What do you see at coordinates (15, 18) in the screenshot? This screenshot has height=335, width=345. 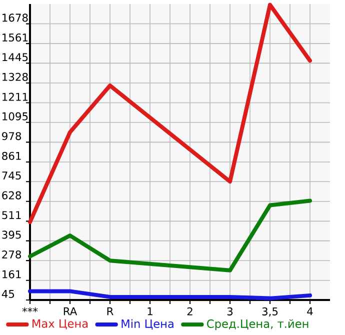 I see `y-tick-label: 1678` at bounding box center [15, 18].